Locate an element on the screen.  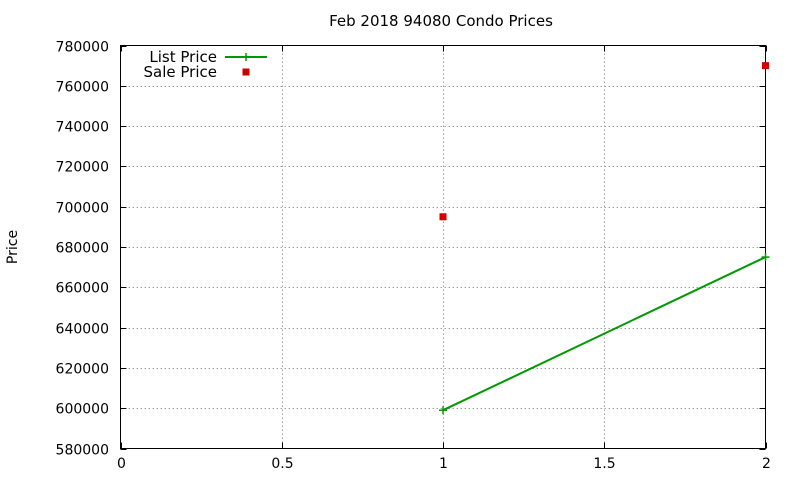
sale-price-series is located at coordinates (604, 141).